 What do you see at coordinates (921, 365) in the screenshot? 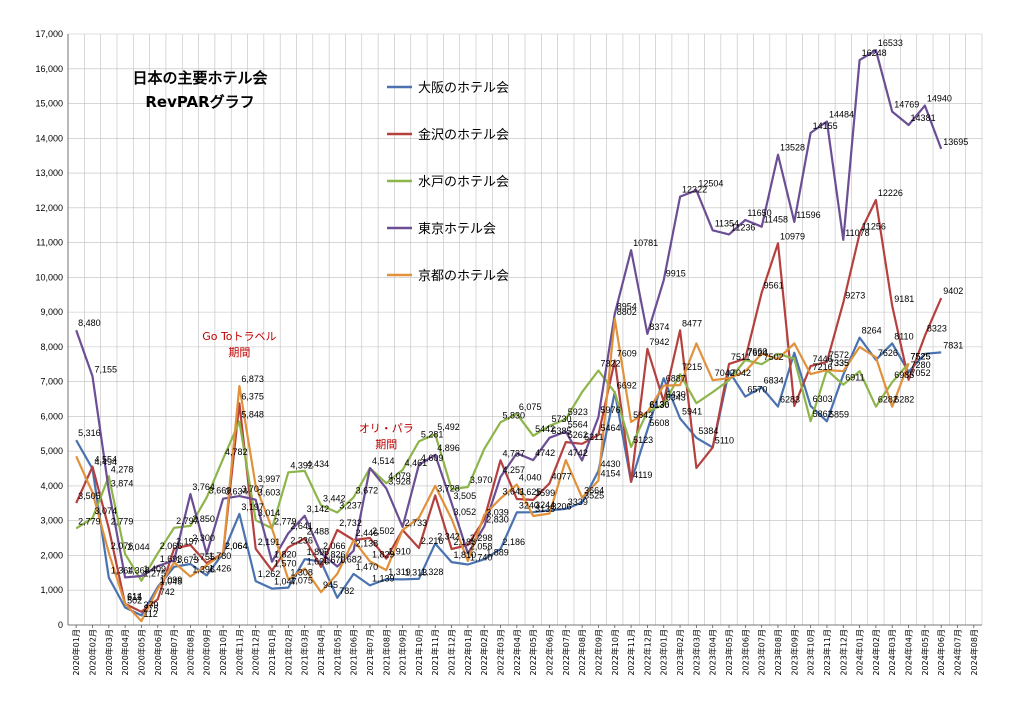
I see `data-label: 7280` at bounding box center [921, 365].